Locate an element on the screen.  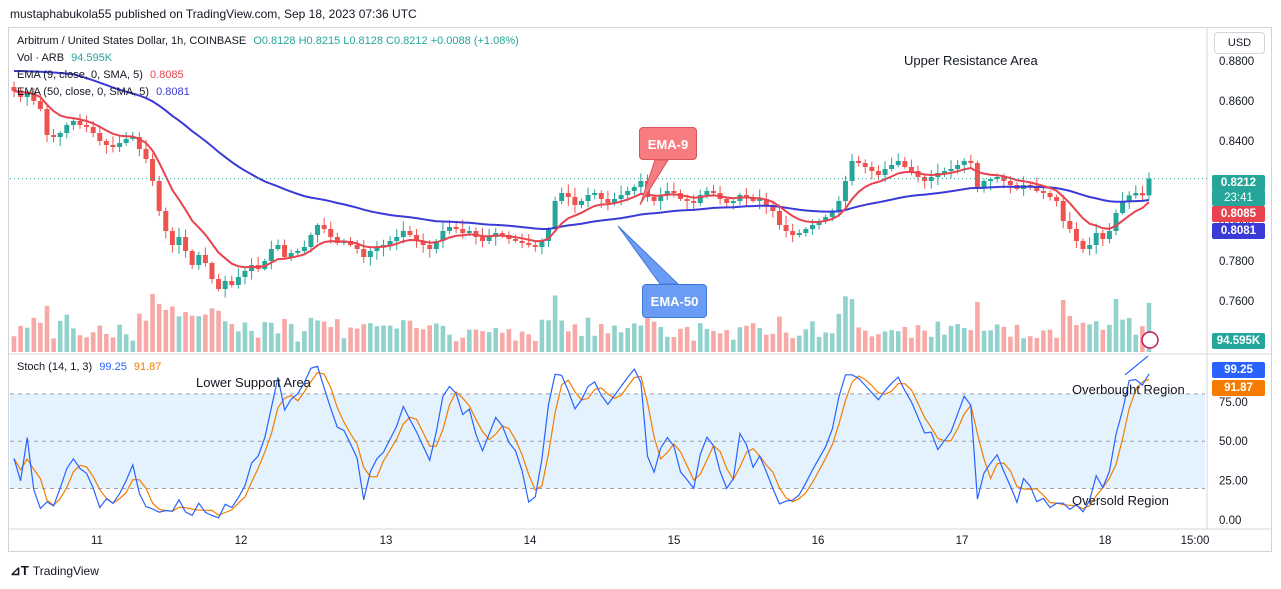
price-tick-label: 0.8400 is located at coordinates (1236, 142).